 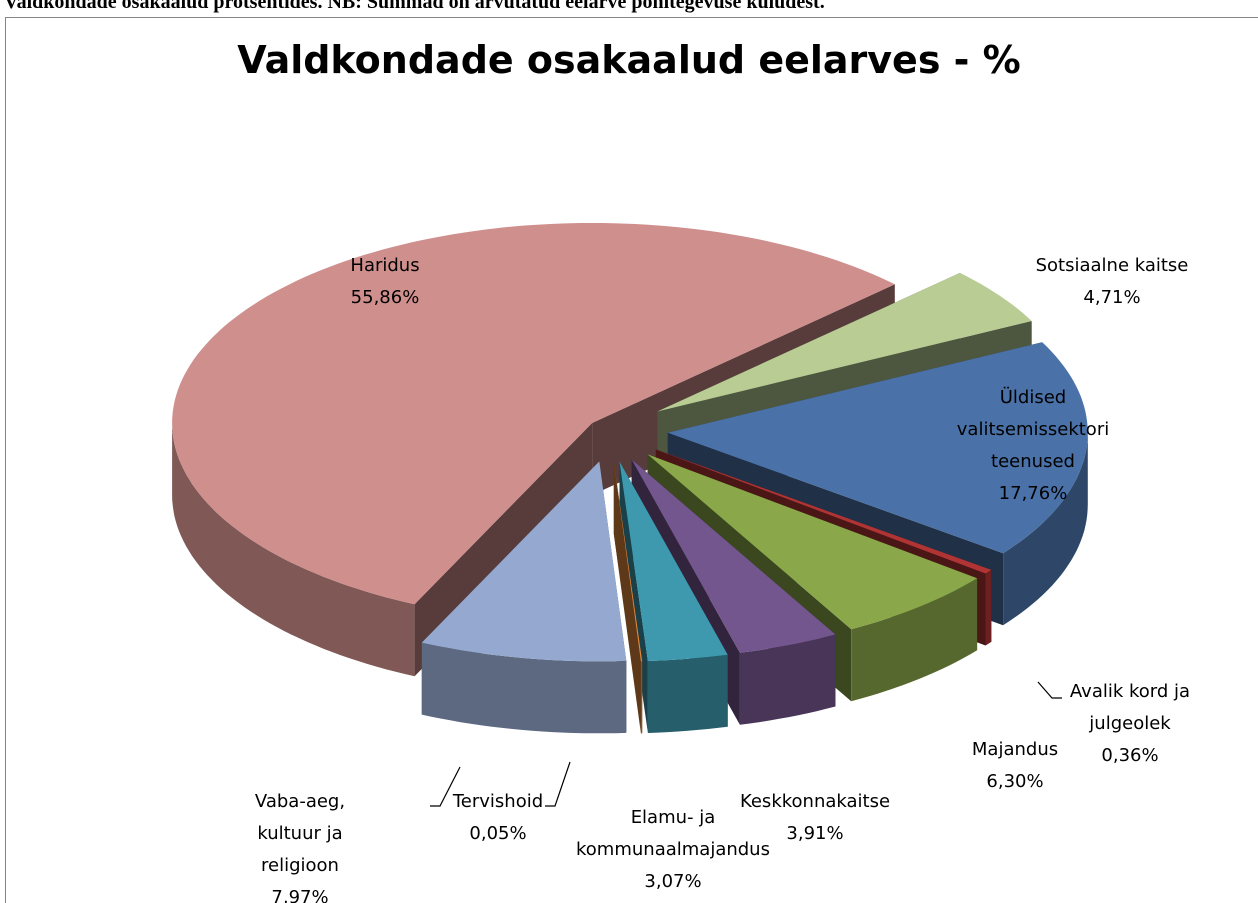 I want to click on value-label: 7,97%, so click(x=300, y=895).